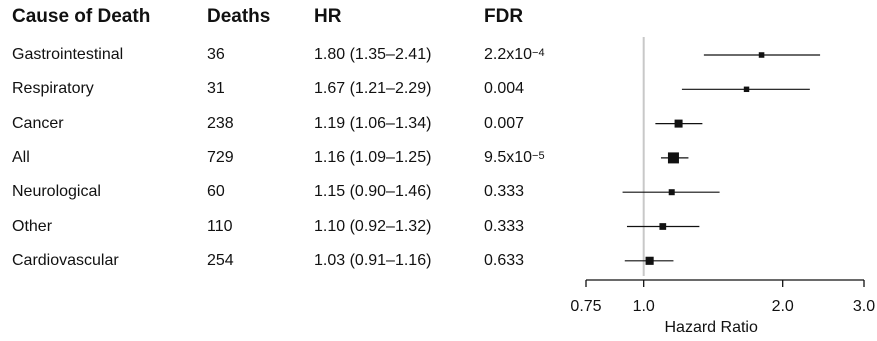 The width and height of the screenshot is (877, 341). I want to click on deaths-cell-text: 110, so click(220, 226).